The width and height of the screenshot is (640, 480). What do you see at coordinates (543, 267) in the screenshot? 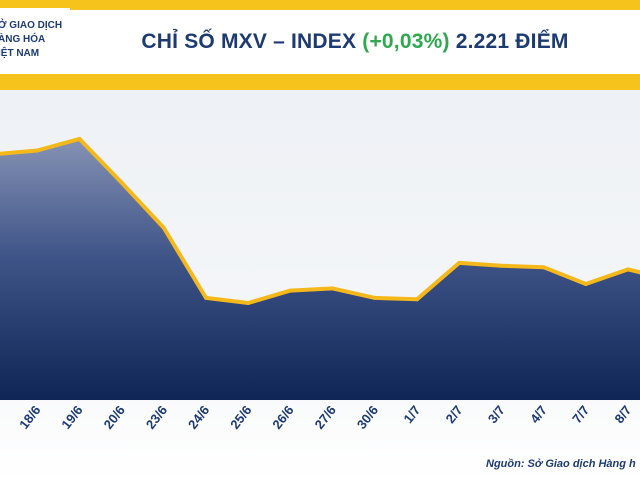
I see `data-point-4/7` at bounding box center [543, 267].